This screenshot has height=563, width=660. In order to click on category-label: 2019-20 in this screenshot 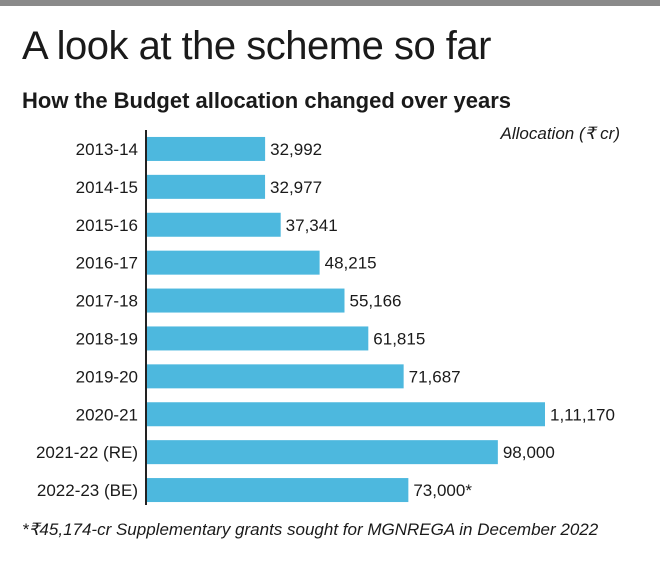, I will do `click(107, 376)`.